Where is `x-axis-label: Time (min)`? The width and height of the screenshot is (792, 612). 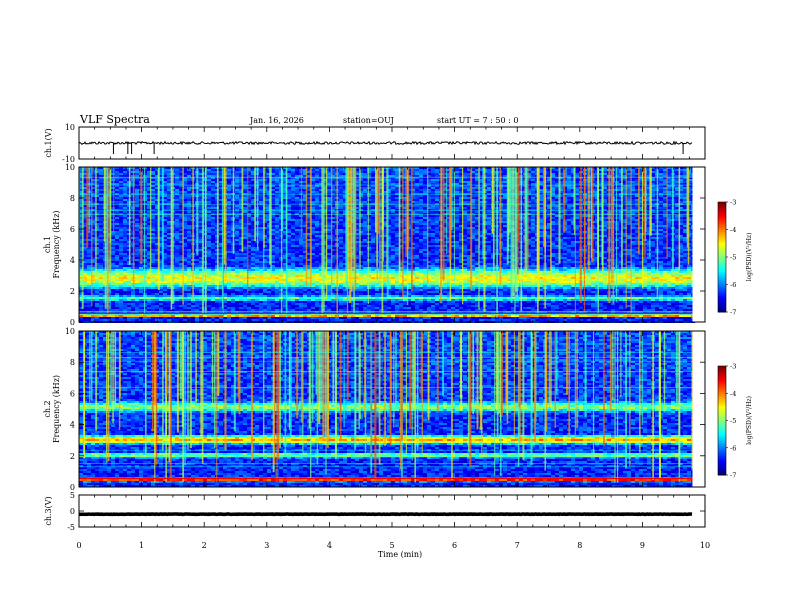 x-axis-label: Time (min) is located at coordinates (400, 554).